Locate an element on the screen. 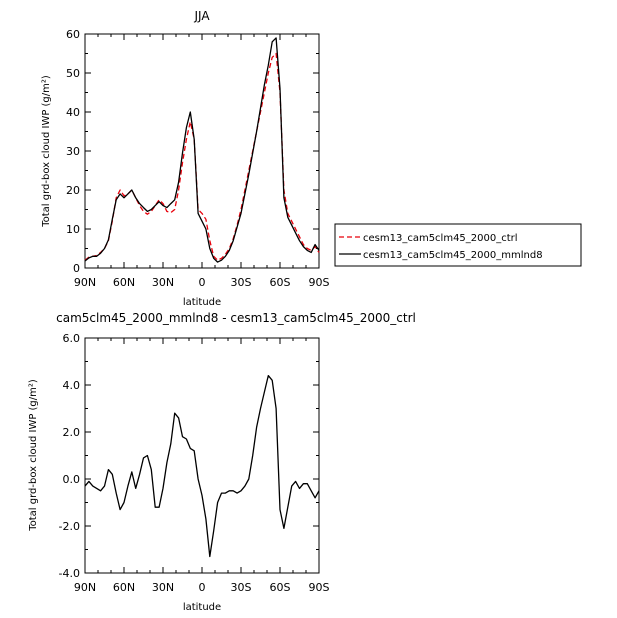 The width and height of the screenshot is (617, 618). bottom-y-tick-label: -4.0 is located at coordinates (69, 573).